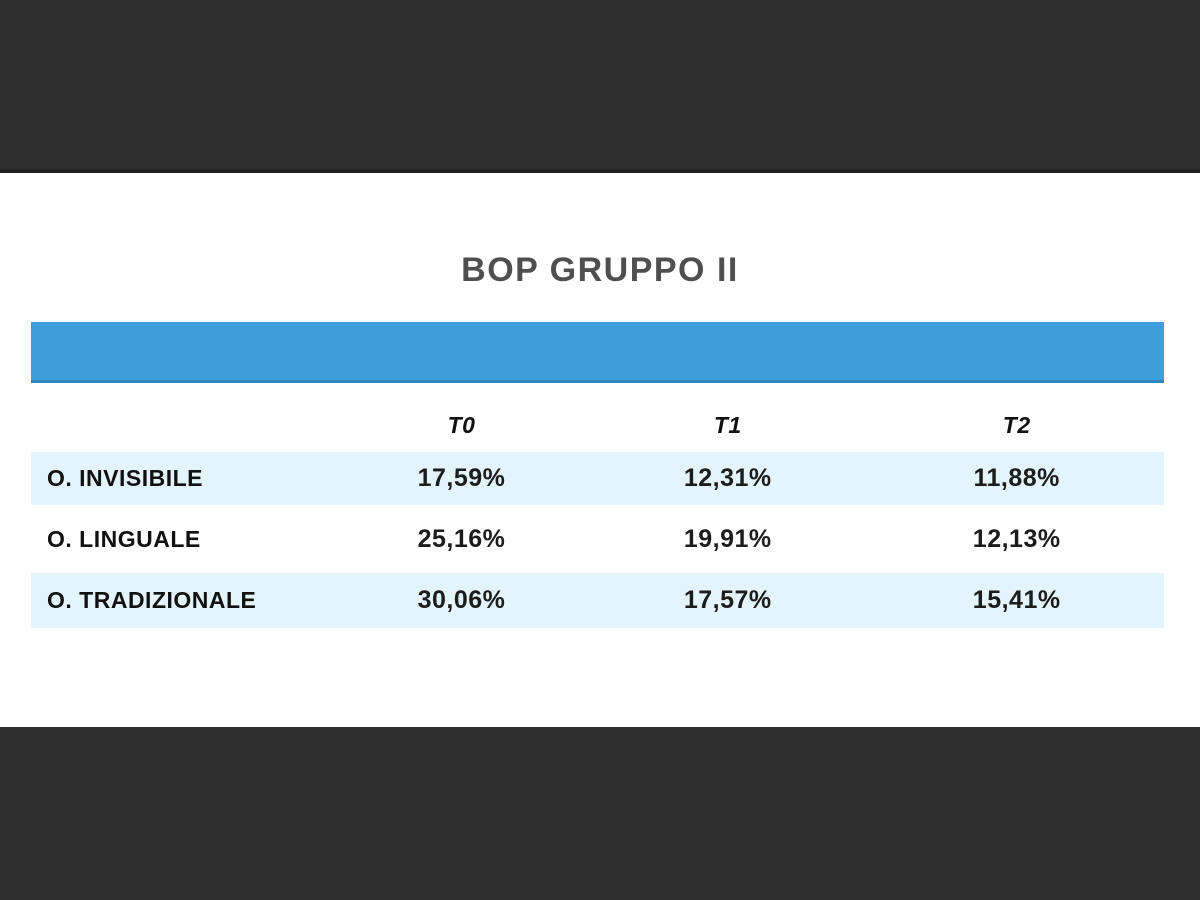  Describe the element at coordinates (461, 478) in the screenshot. I see `value-cell: 17,59%` at that location.